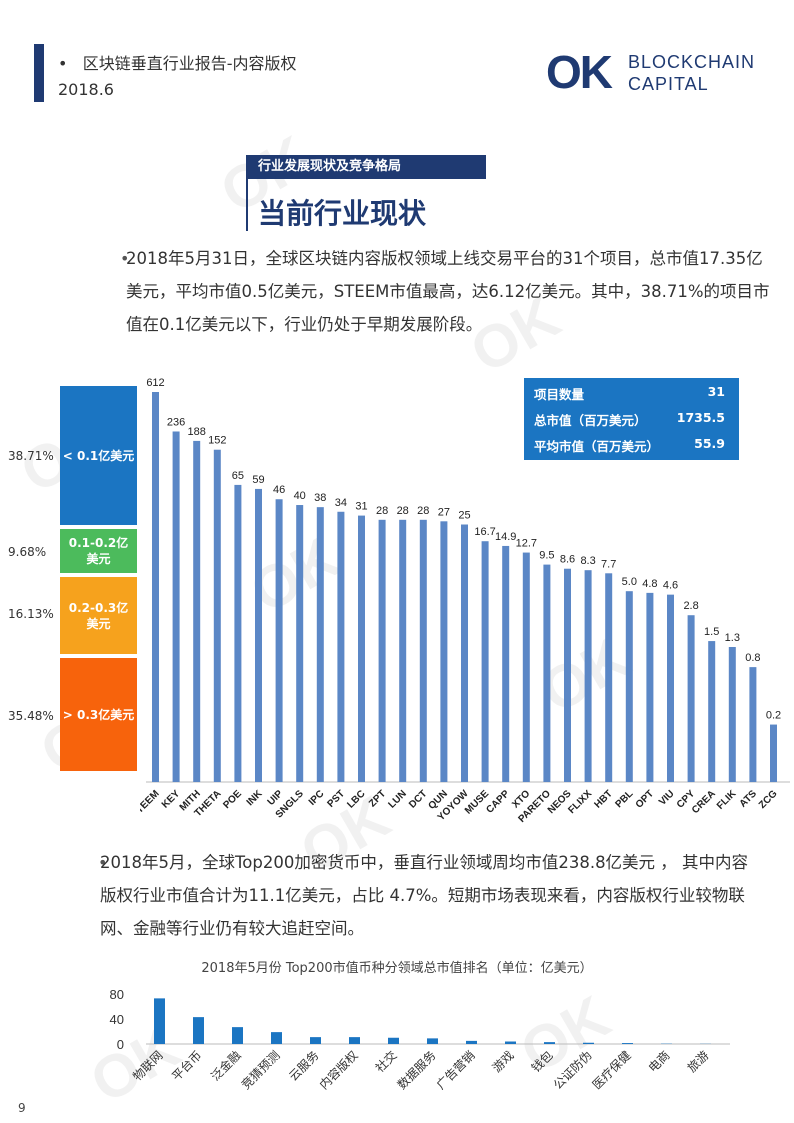  What do you see at coordinates (147, 1065) in the screenshot?
I see `x-tick-label: 物联网` at bounding box center [147, 1065].